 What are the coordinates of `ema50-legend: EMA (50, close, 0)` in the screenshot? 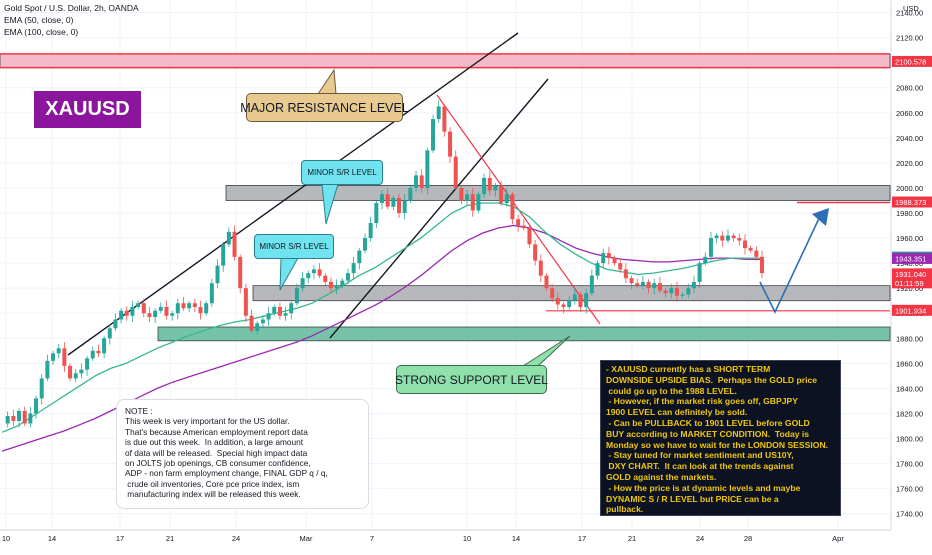 It's located at (39, 20).